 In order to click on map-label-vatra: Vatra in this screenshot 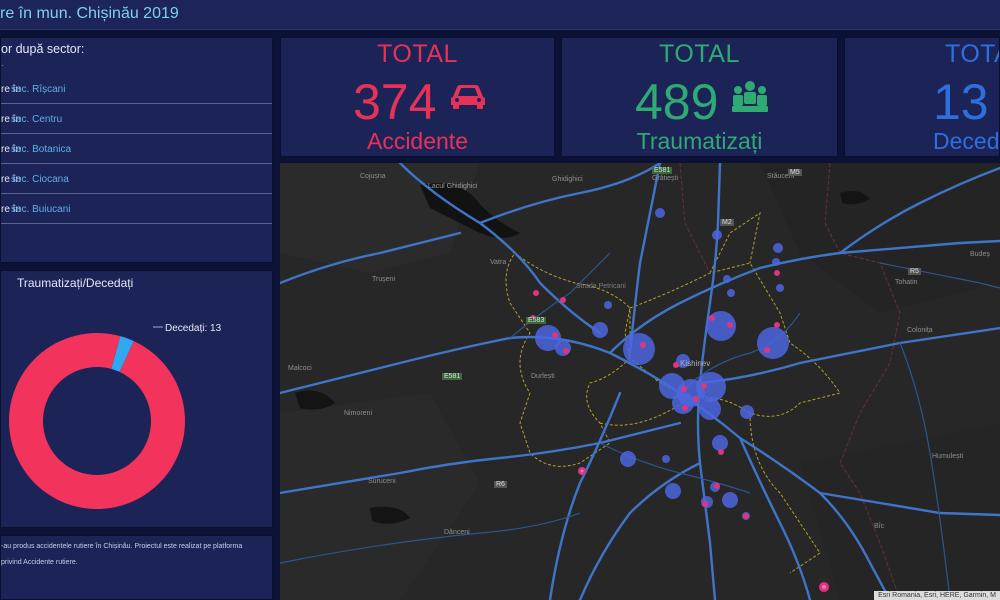, I will do `click(498, 262)`.